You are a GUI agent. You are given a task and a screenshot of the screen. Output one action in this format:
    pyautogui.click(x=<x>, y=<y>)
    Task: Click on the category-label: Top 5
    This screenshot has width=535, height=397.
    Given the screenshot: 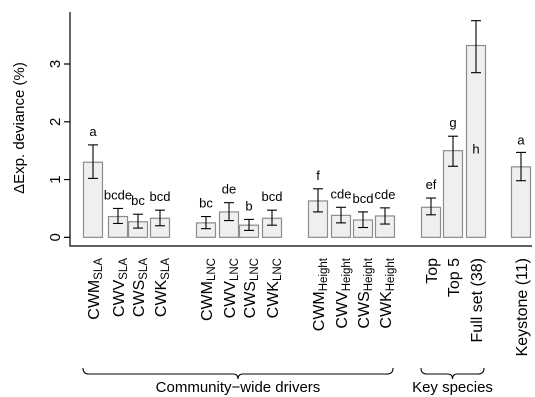 What is the action you would take?
    pyautogui.click(x=454, y=277)
    